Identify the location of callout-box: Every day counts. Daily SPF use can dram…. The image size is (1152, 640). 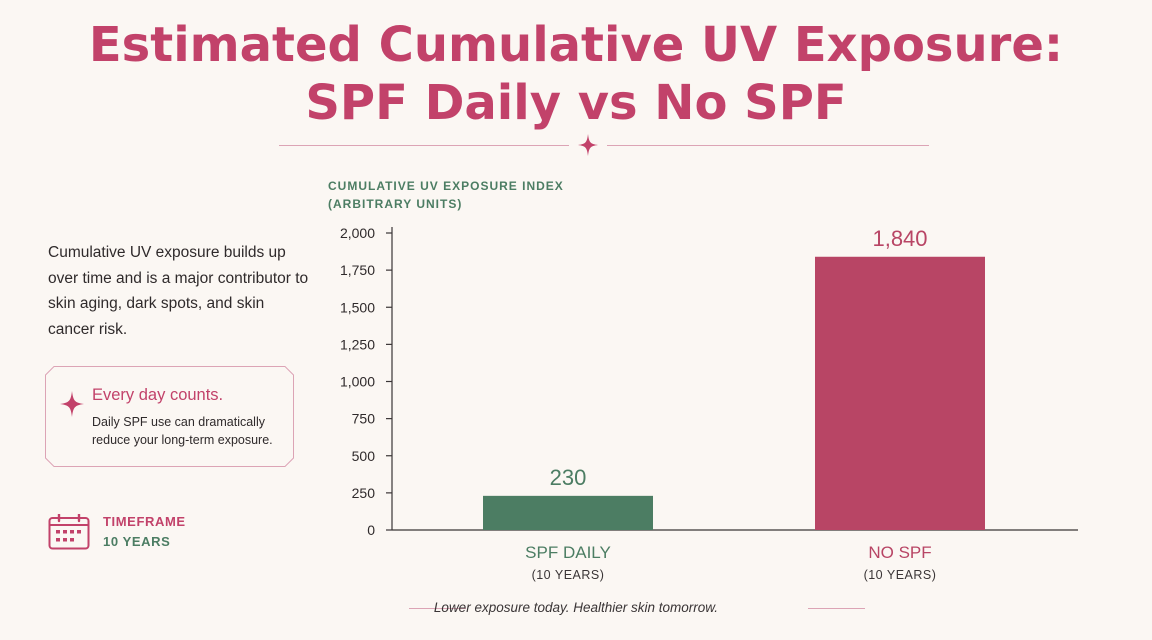
(169, 416).